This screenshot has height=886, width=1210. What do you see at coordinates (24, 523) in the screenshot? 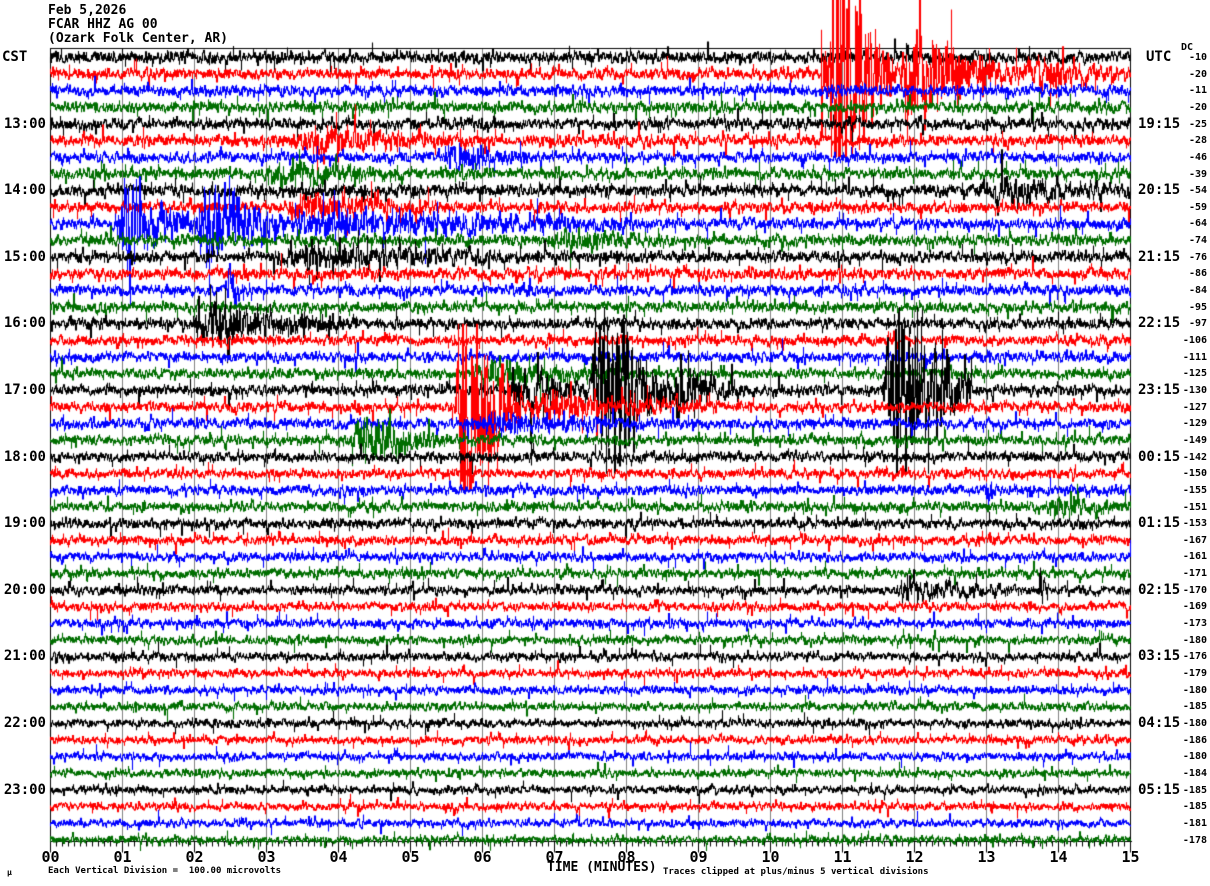
I see `cst-time-label: 19:00` at bounding box center [24, 523].